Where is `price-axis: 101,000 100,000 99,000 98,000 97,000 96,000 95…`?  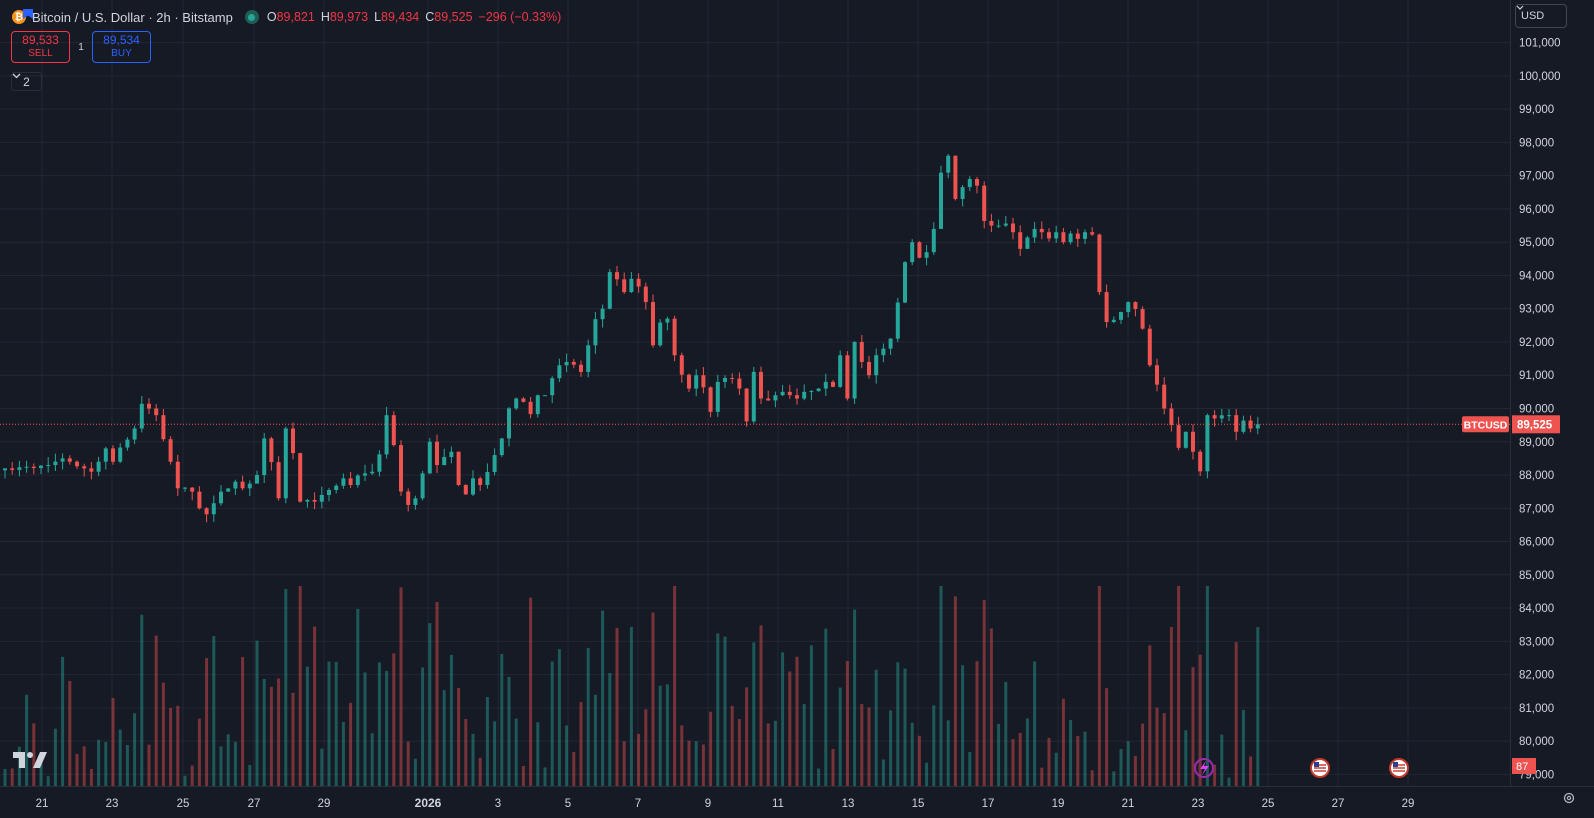
price-axis: 101,000 100,000 99,000 98,000 97,000 96,000 95… is located at coordinates (1552, 393).